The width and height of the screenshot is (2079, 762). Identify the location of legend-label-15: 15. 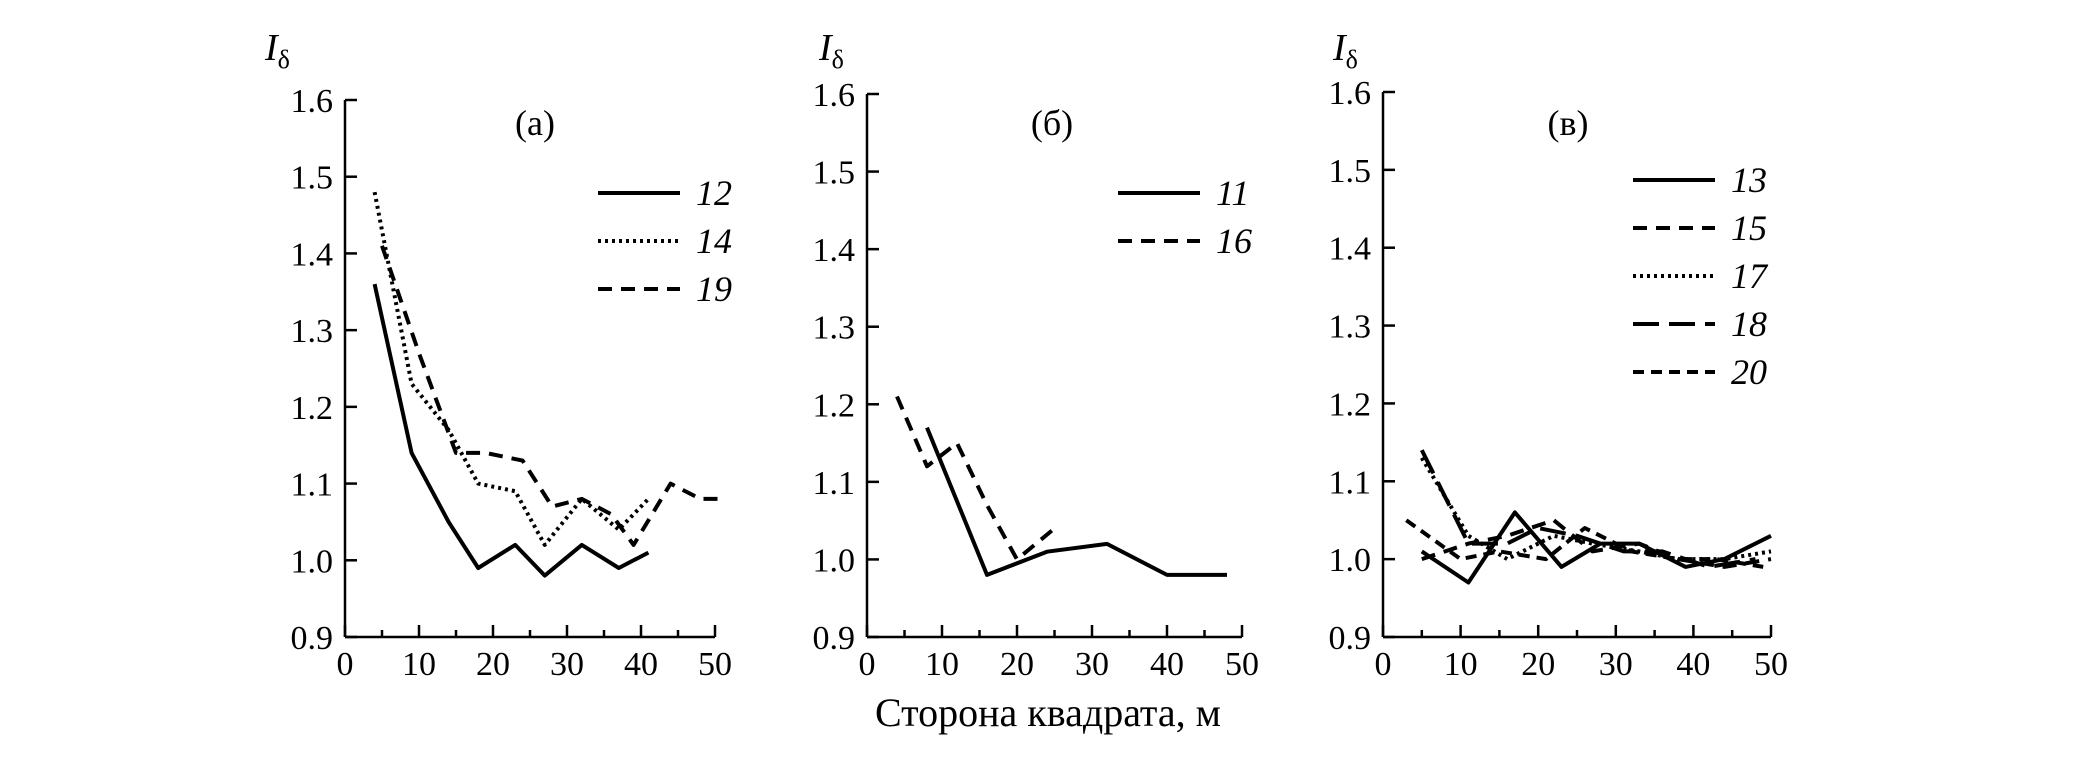
(1749, 228).